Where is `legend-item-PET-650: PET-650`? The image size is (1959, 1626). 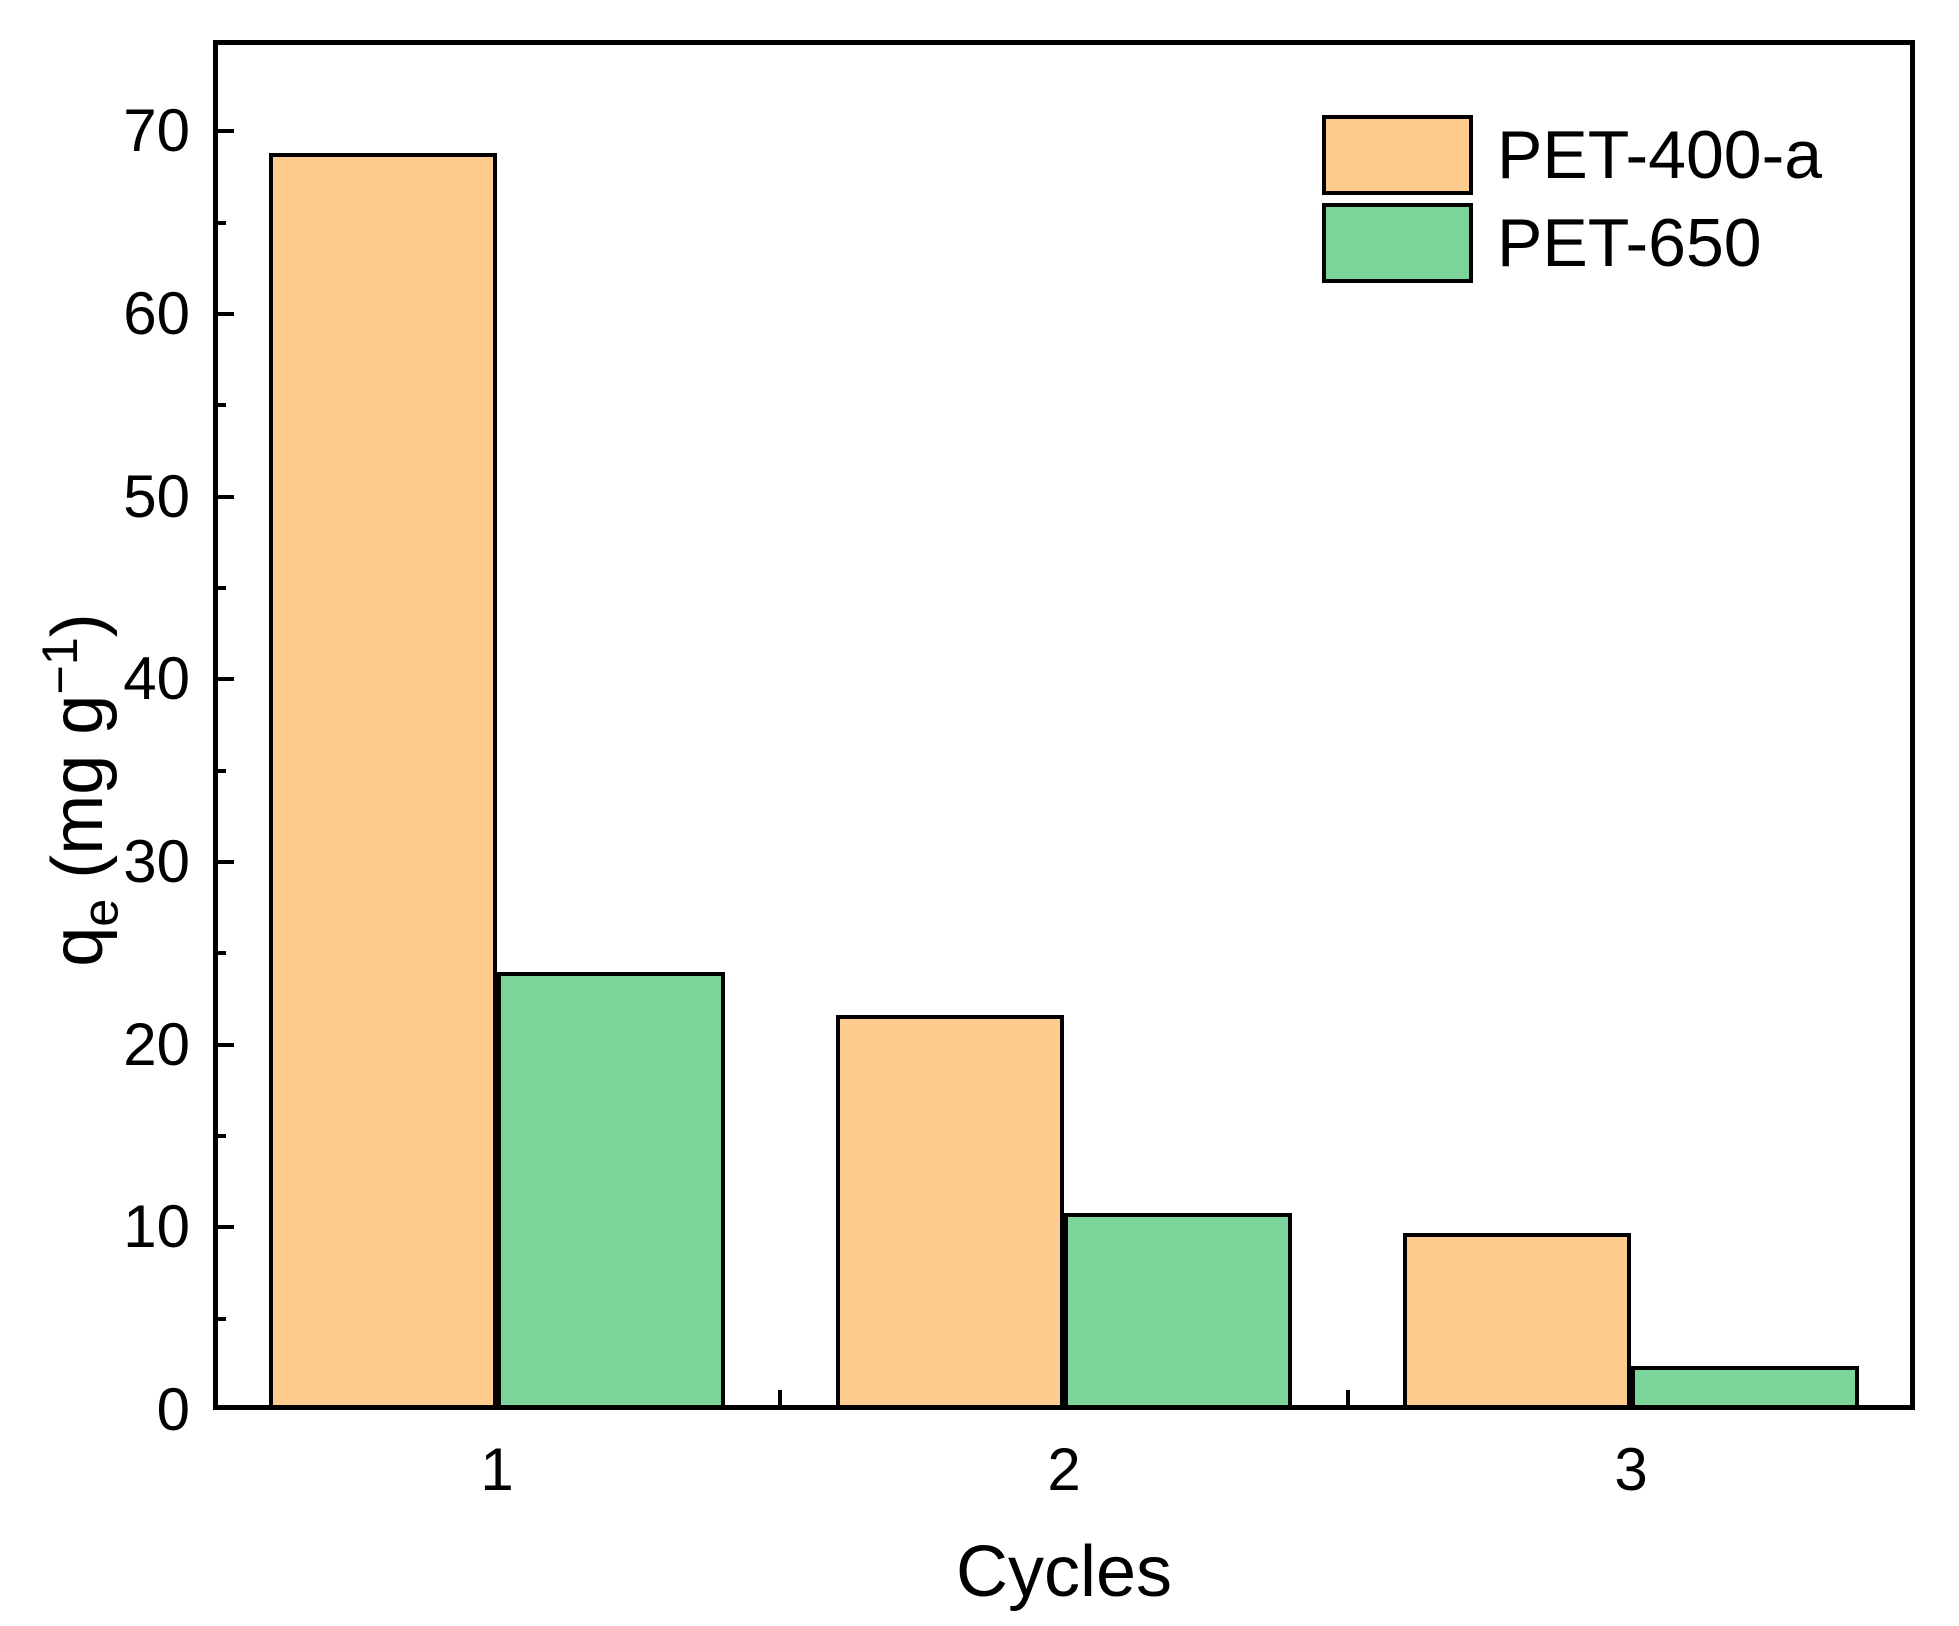 legend-item-PET-650: PET-650 is located at coordinates (1572, 243).